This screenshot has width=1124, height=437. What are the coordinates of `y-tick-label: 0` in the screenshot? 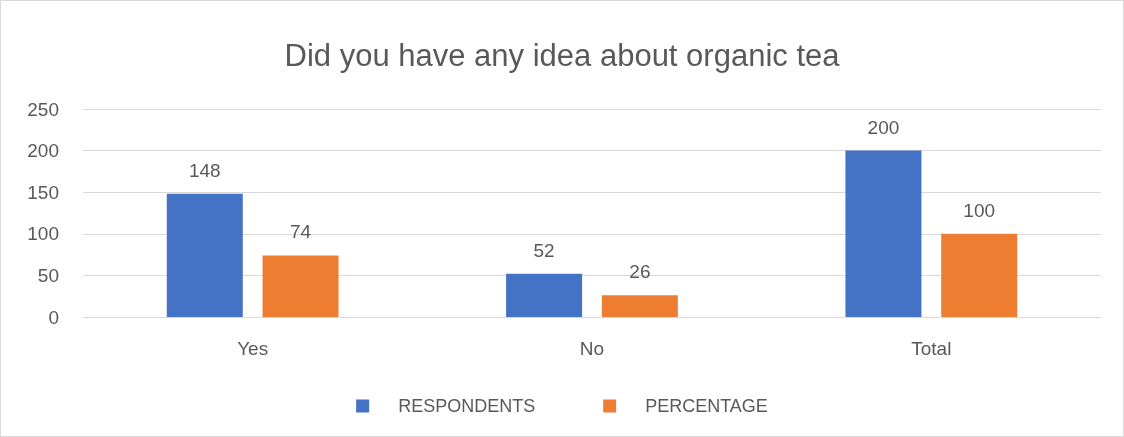 It's located at (53, 317).